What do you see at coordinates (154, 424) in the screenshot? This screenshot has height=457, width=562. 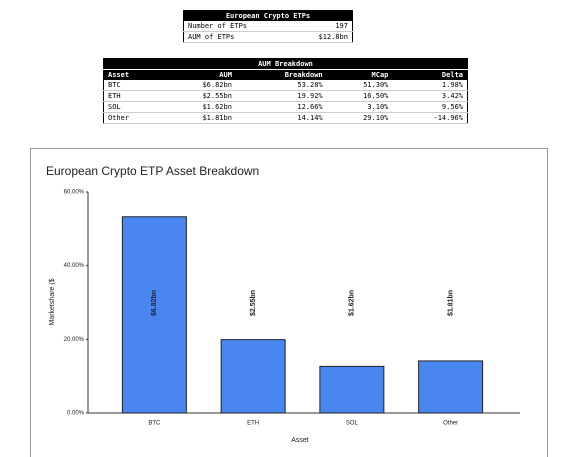 I see `x-tick-label: BTC` at bounding box center [154, 424].